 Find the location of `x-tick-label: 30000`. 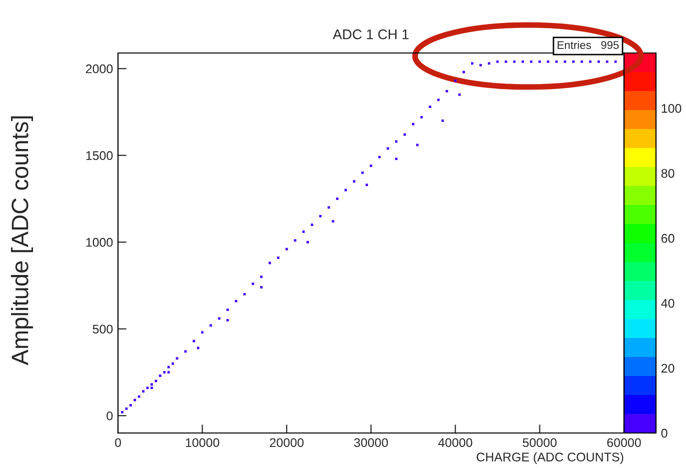

x-tick-label: 30000 is located at coordinates (371, 443).